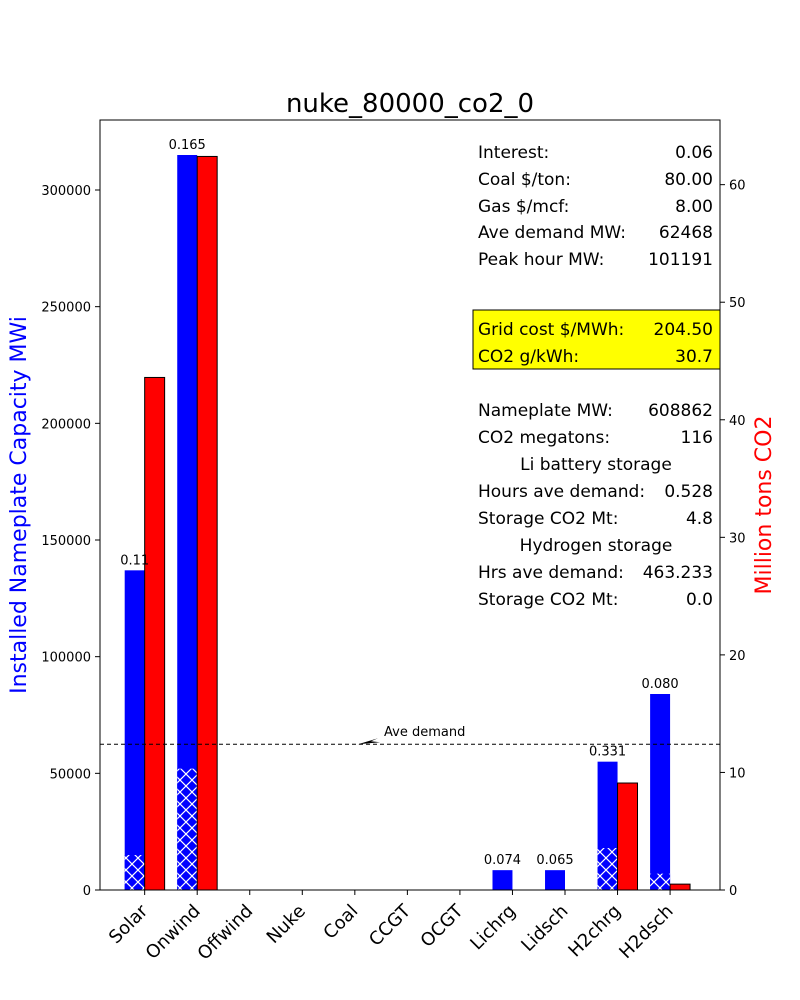  Describe the element at coordinates (226, 933) in the screenshot. I see `x-tick-label: Offwind` at that location.